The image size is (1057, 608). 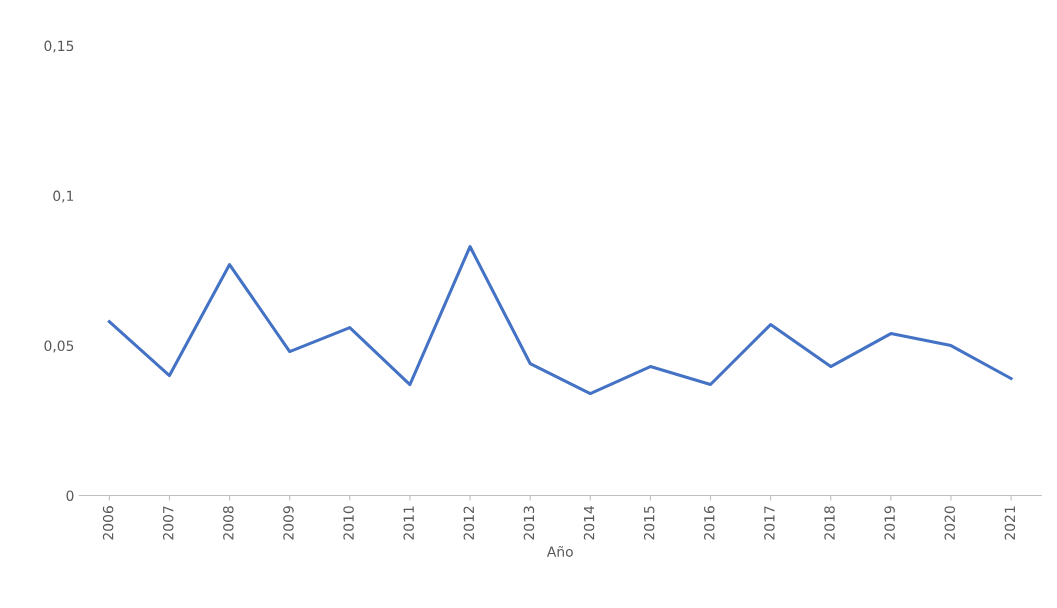 What do you see at coordinates (649, 523) in the screenshot?
I see `x-tick-label: 2015` at bounding box center [649, 523].